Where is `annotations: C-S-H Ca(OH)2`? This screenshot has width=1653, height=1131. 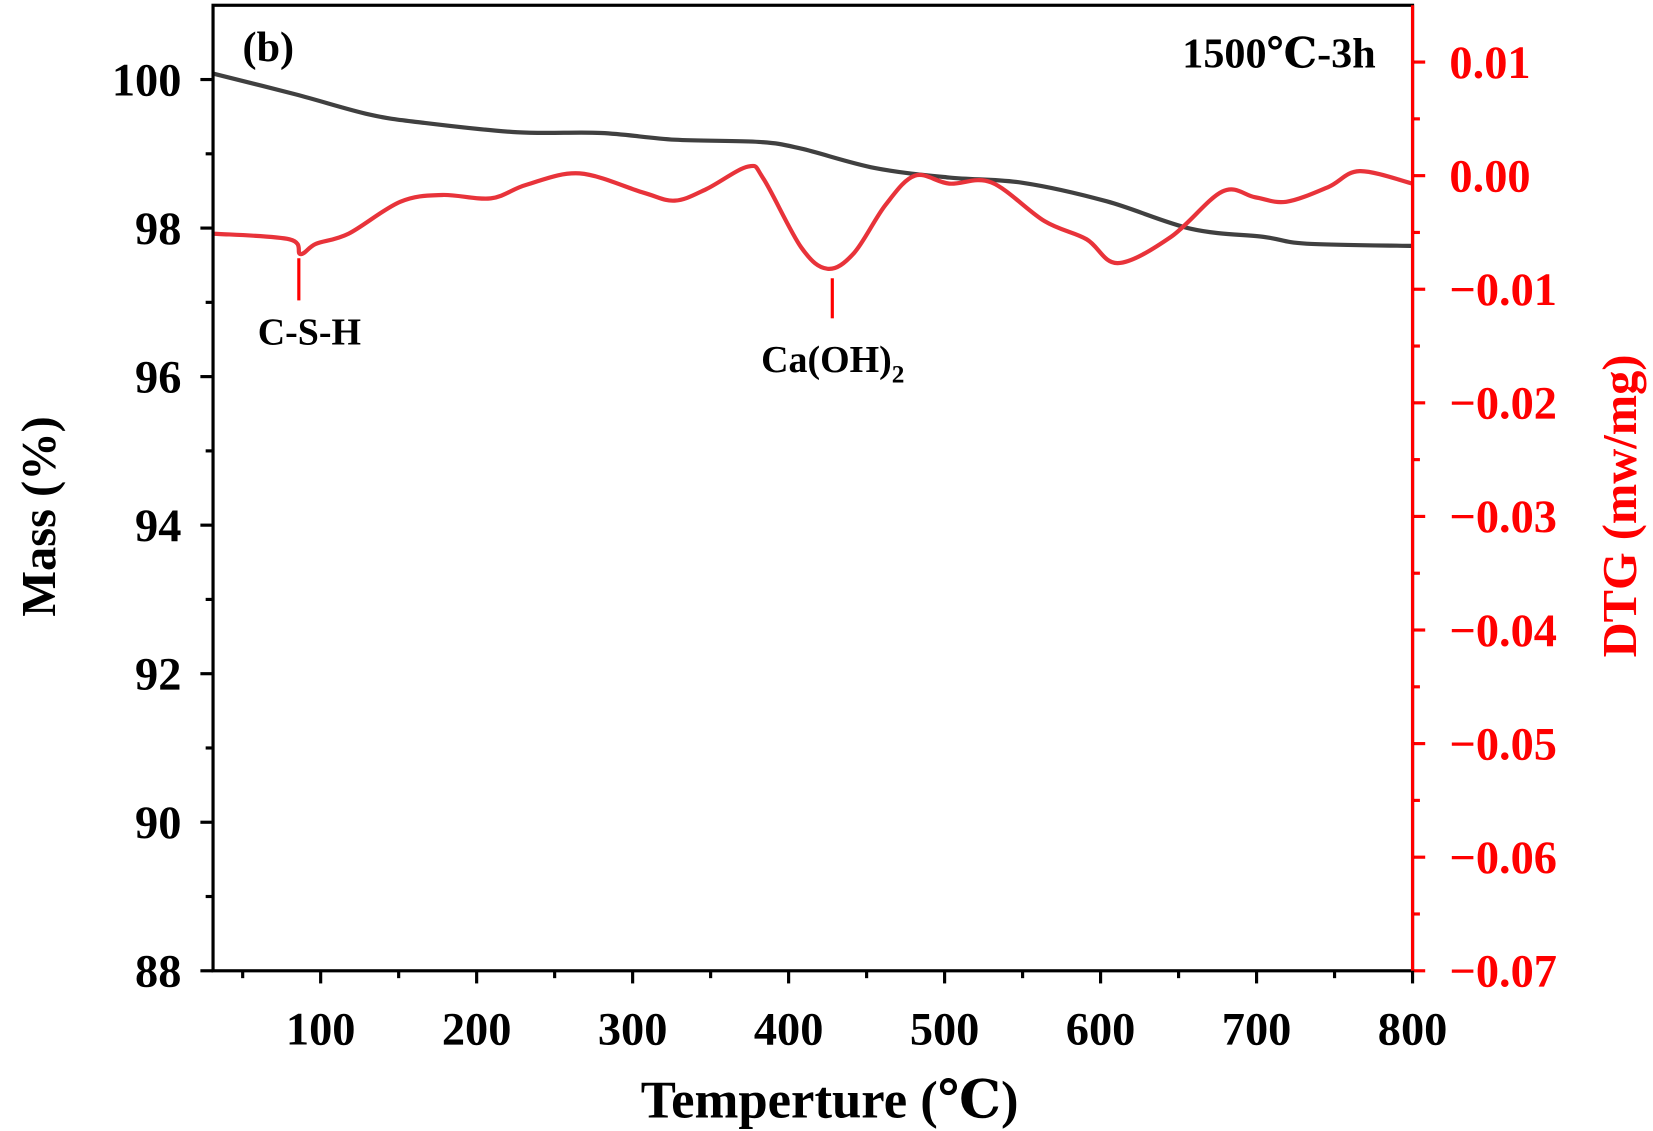 annotations: C-S-H Ca(OH)2 is located at coordinates (581, 323).